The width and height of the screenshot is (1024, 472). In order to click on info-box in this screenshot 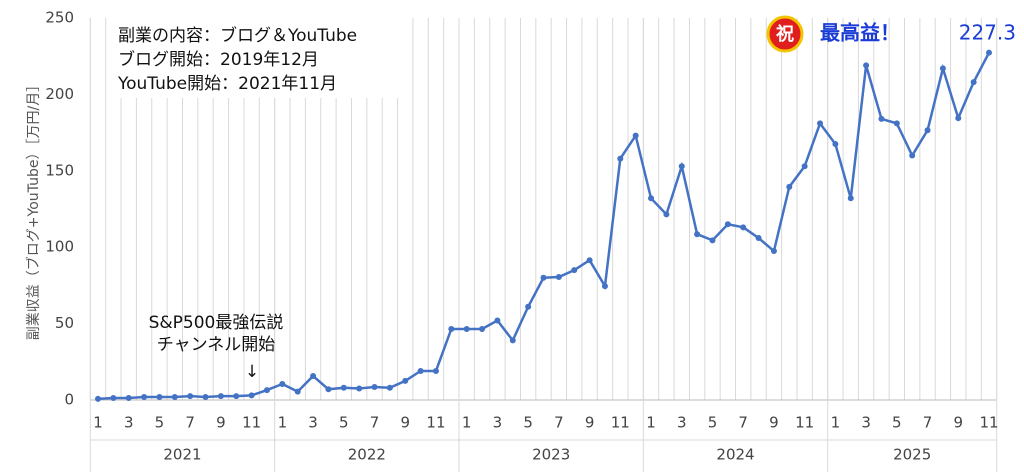, I will do `click(259, 58)`.